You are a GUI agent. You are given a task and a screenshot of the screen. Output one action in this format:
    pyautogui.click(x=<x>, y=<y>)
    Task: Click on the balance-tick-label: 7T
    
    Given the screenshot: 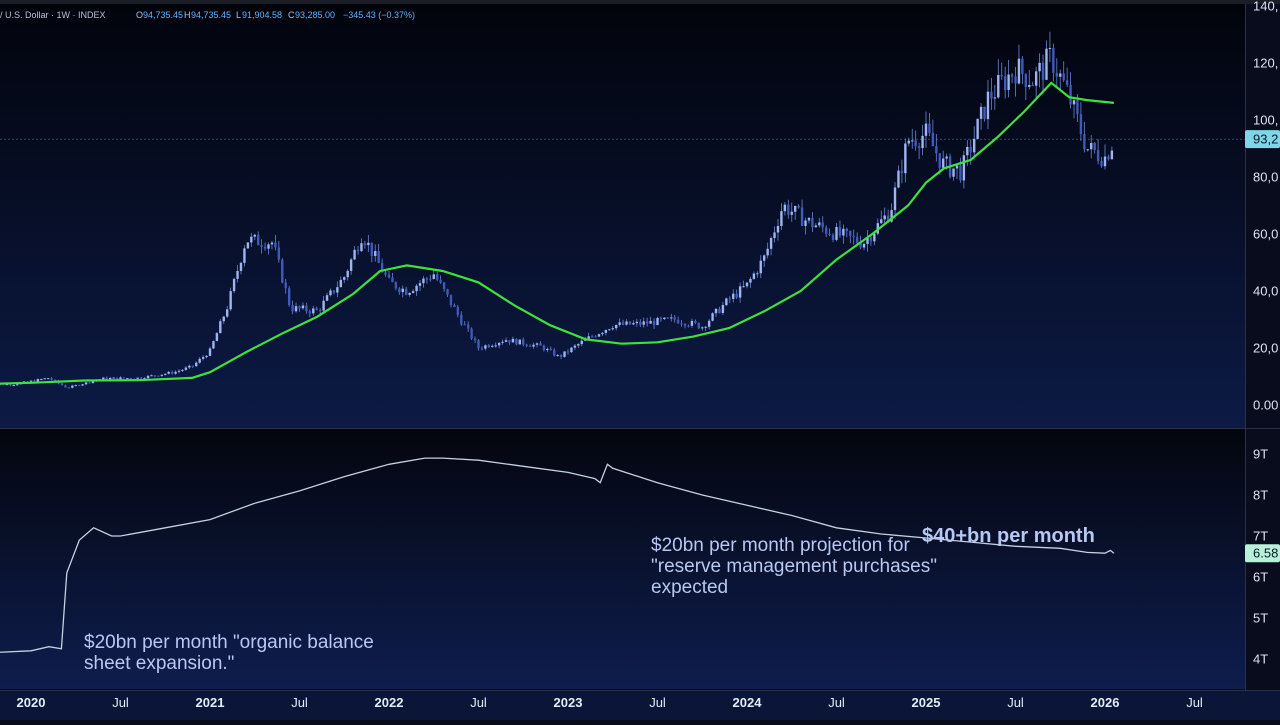 What is the action you would take?
    pyautogui.click(x=1260, y=536)
    